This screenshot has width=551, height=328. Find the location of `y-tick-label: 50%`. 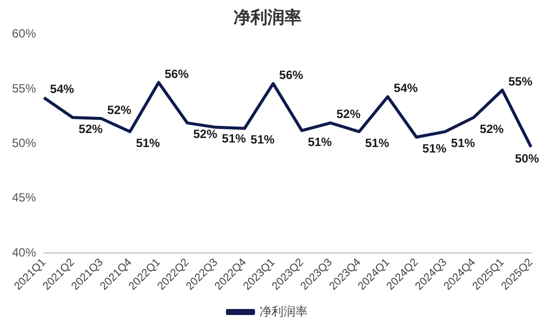

y-tick-label: 50% is located at coordinates (24, 143).